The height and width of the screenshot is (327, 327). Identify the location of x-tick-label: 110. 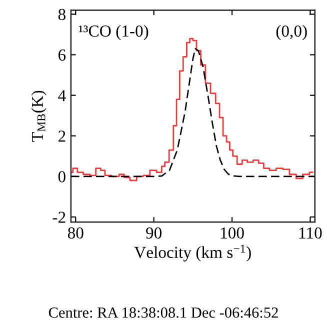
(310, 233).